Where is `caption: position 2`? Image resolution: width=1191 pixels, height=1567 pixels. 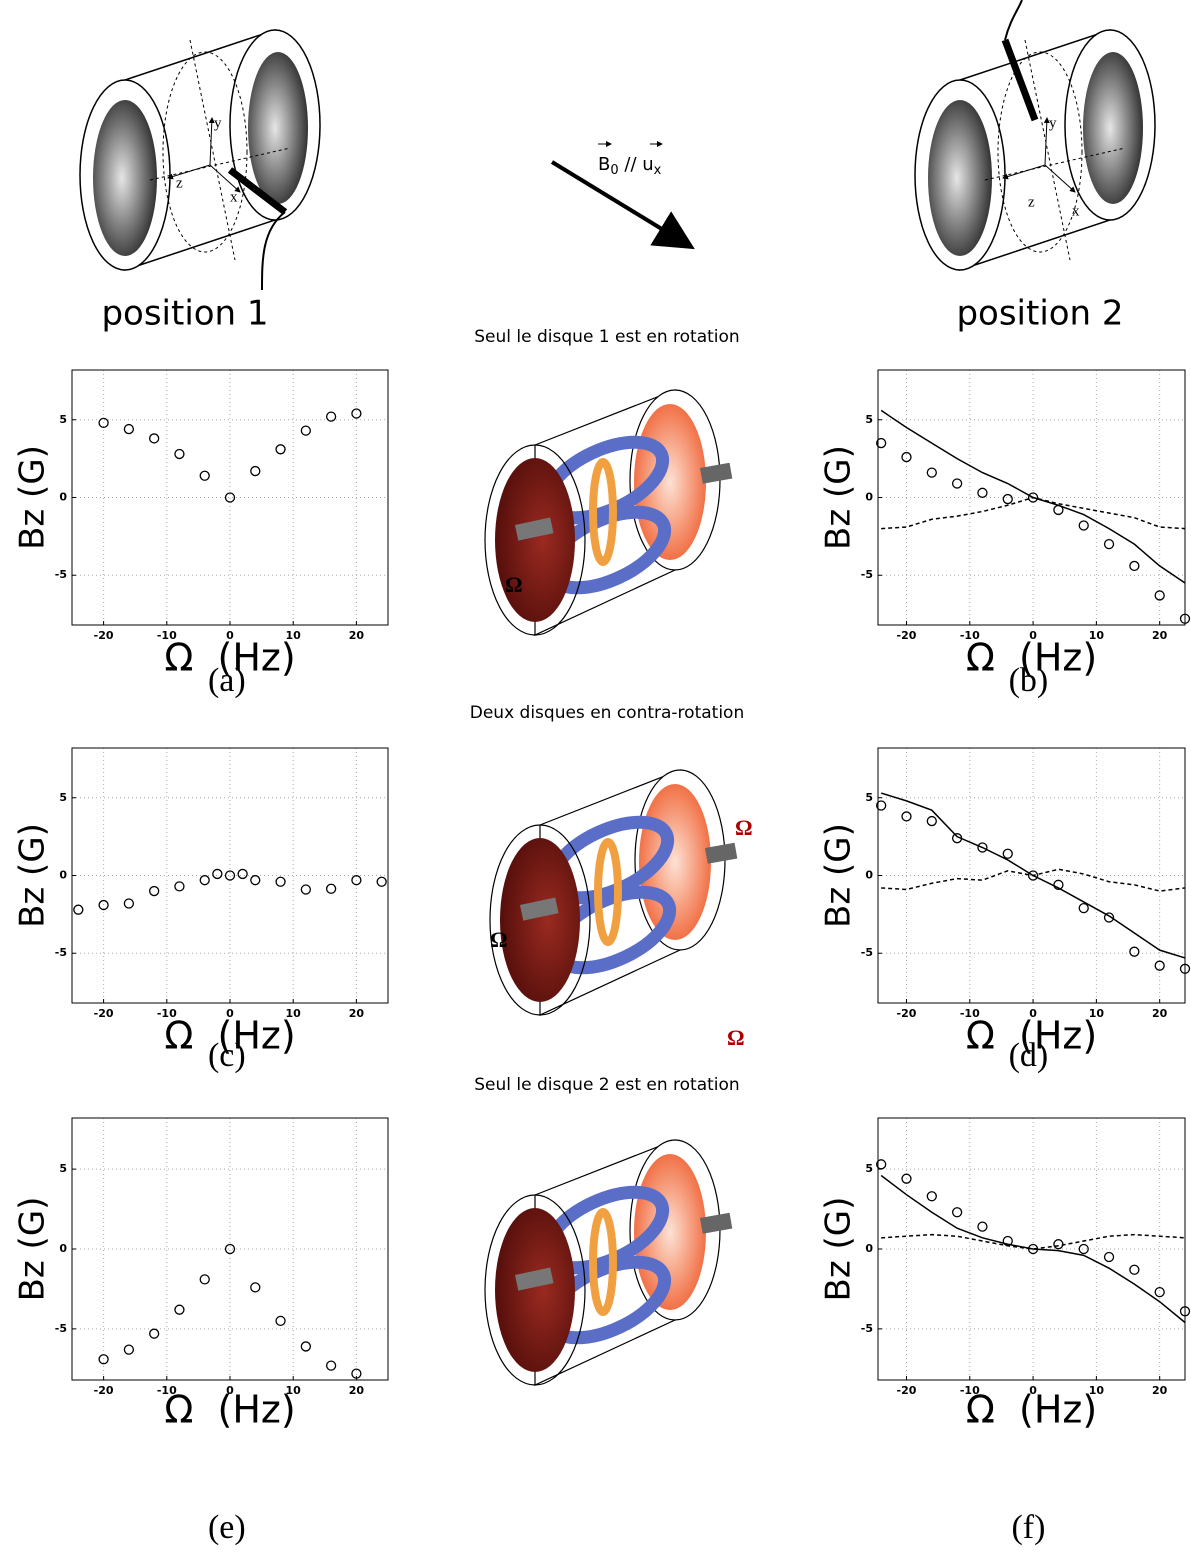 caption: position 2 is located at coordinates (1039, 314).